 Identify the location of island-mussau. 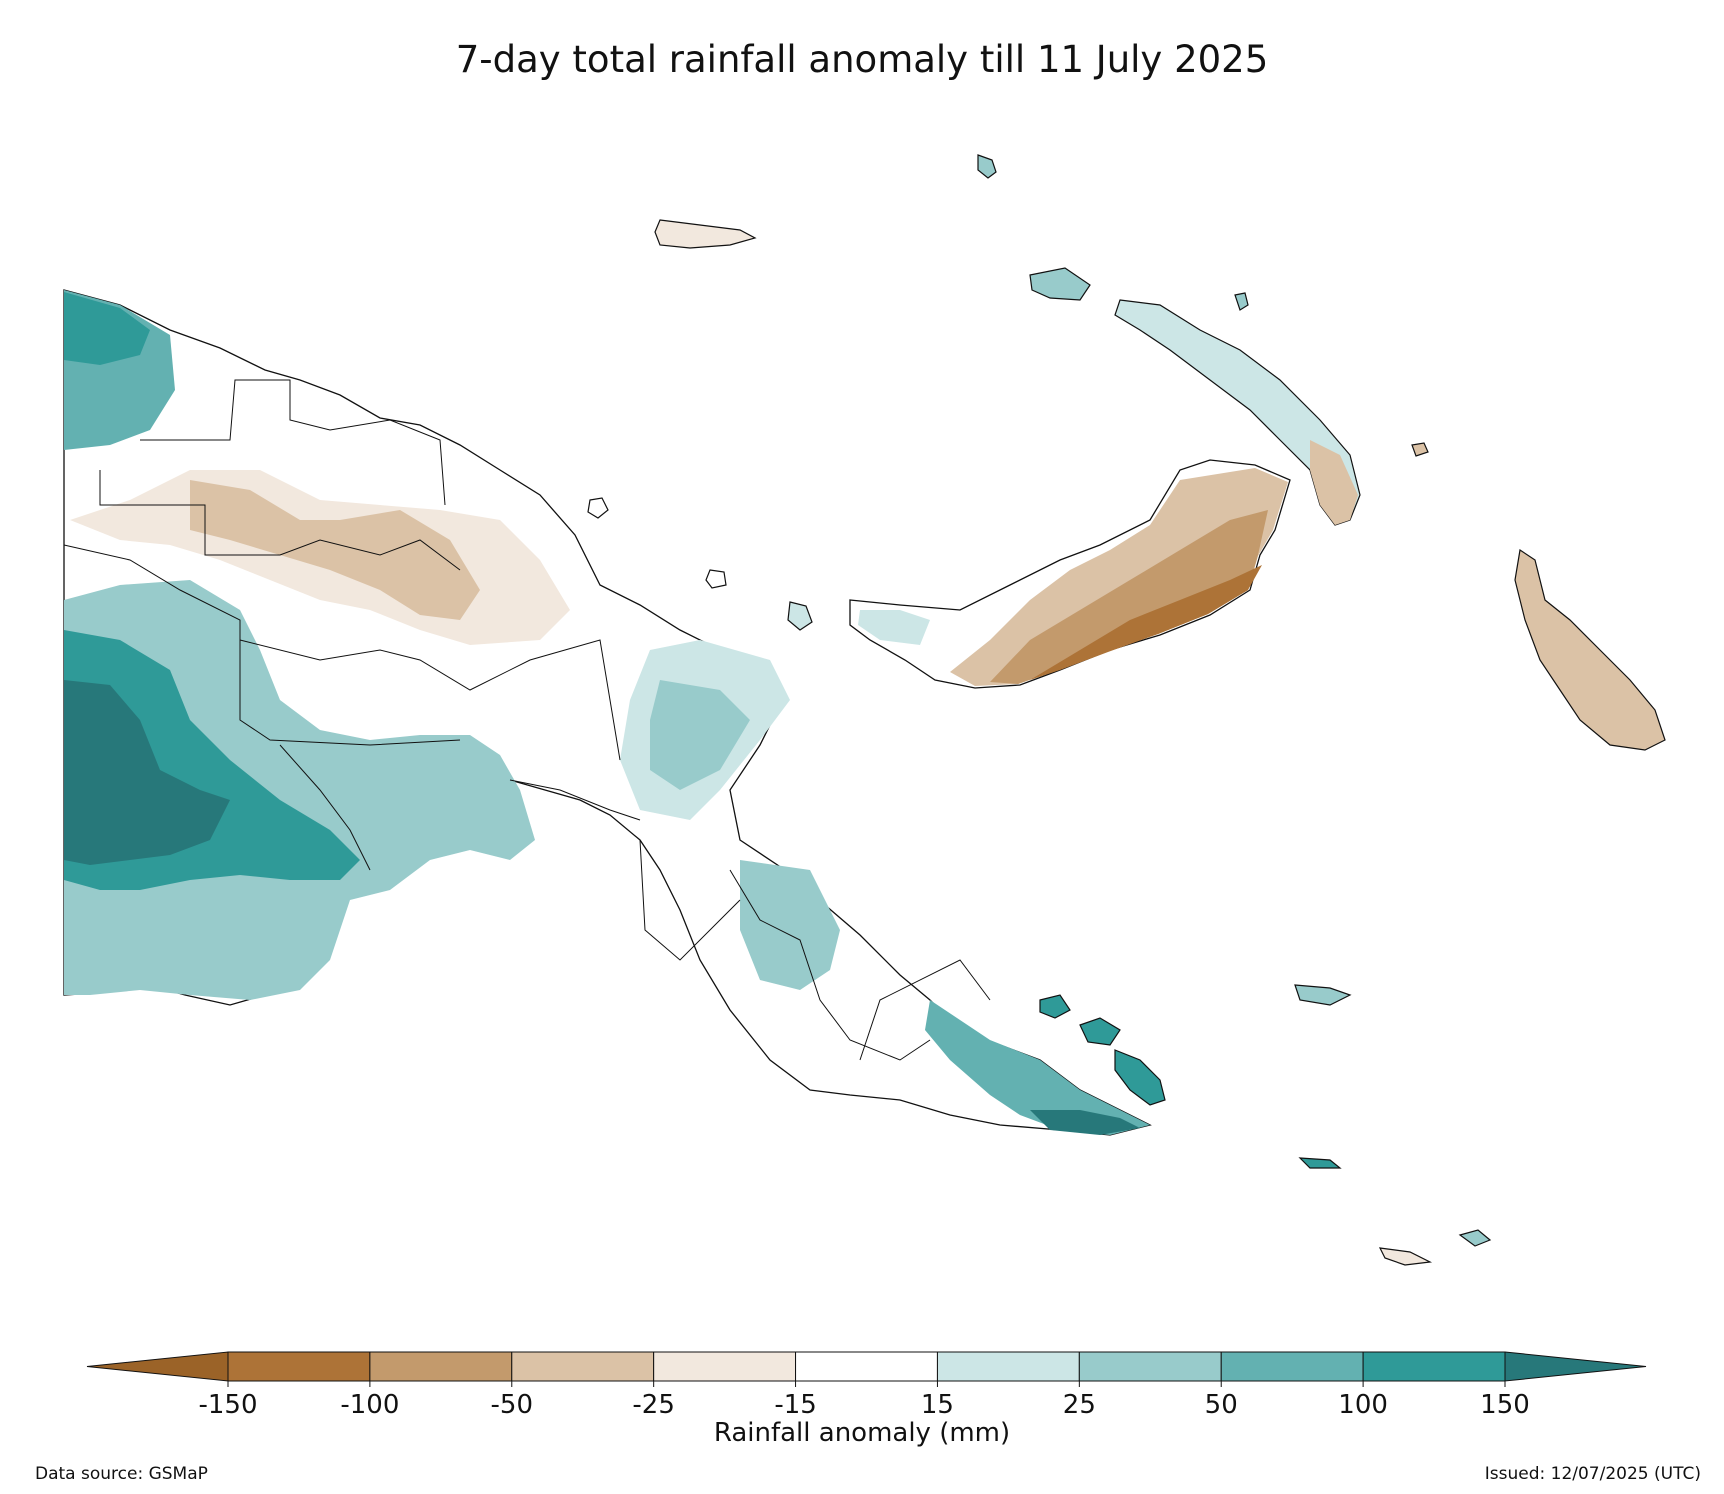
(987, 166).